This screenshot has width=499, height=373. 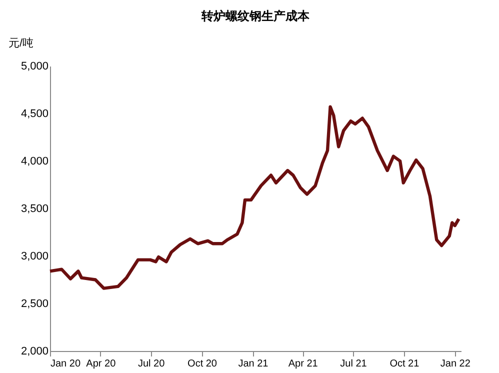 What do you see at coordinates (203, 364) in the screenshot?
I see `x-tick-label: Oct 20` at bounding box center [203, 364].